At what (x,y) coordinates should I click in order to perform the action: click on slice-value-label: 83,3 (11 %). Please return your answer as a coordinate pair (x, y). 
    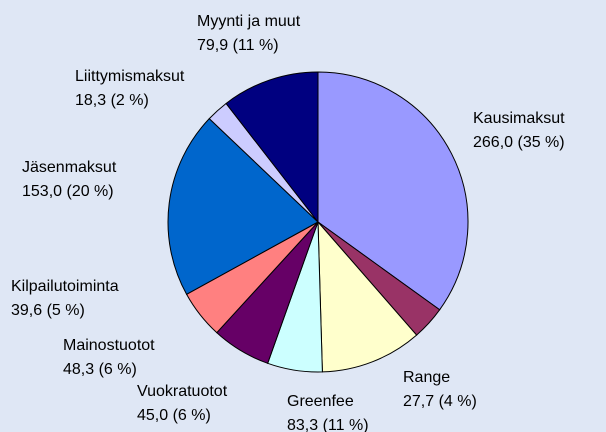
    Looking at the image, I should click on (328, 424).